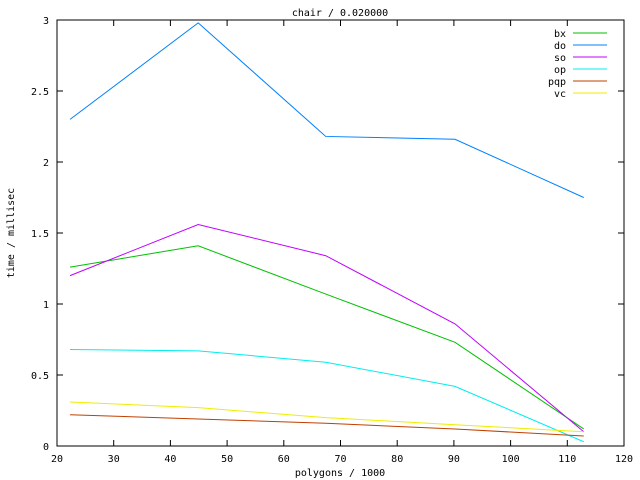  Describe the element at coordinates (454, 459) in the screenshot. I see `x-tick-label: 90` at that location.